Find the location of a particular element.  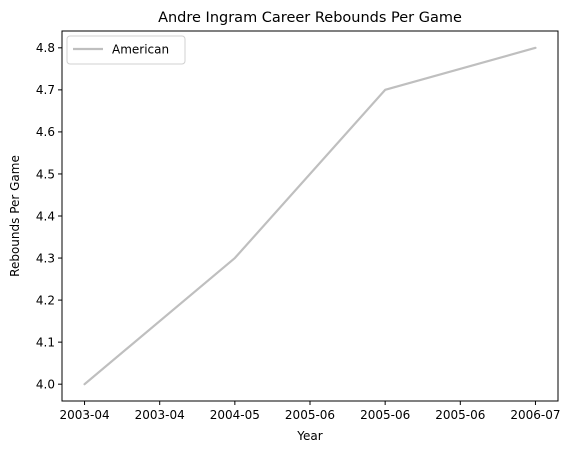

y-tick-label: 4.5 is located at coordinates (45, 174).